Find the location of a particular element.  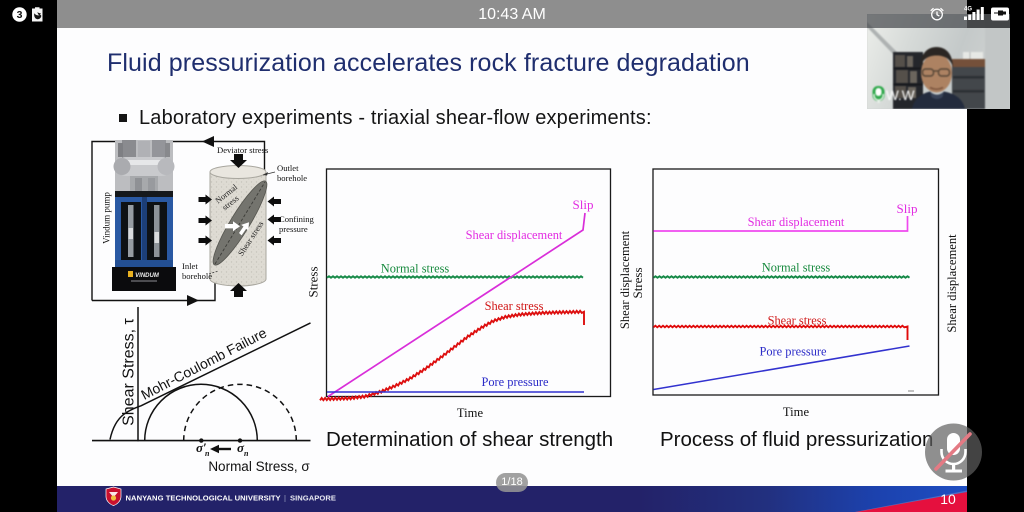

svg-text: Confining is located at coordinates (297, 219).